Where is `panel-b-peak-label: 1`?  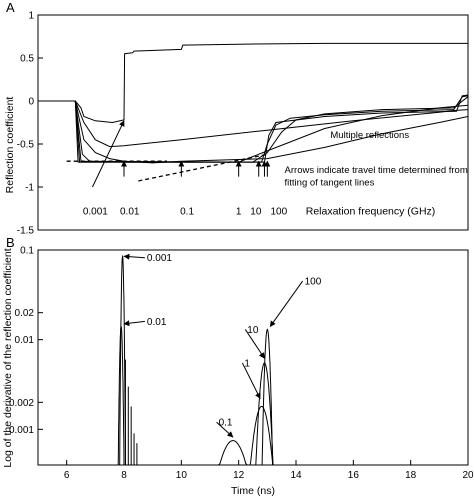 panel-b-peak-label: 1 is located at coordinates (247, 363).